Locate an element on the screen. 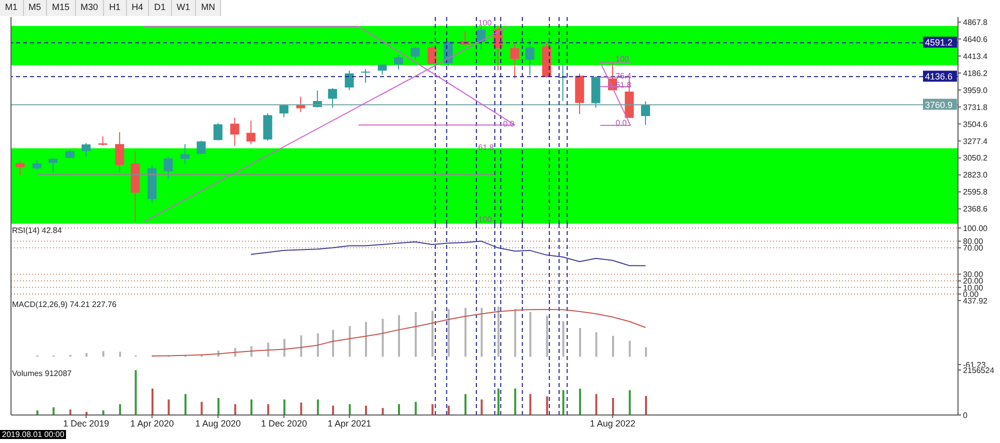 The image size is (1000, 443). chart-title: MACD(12,26,9) 74.21 227.76 is located at coordinates (64, 304).